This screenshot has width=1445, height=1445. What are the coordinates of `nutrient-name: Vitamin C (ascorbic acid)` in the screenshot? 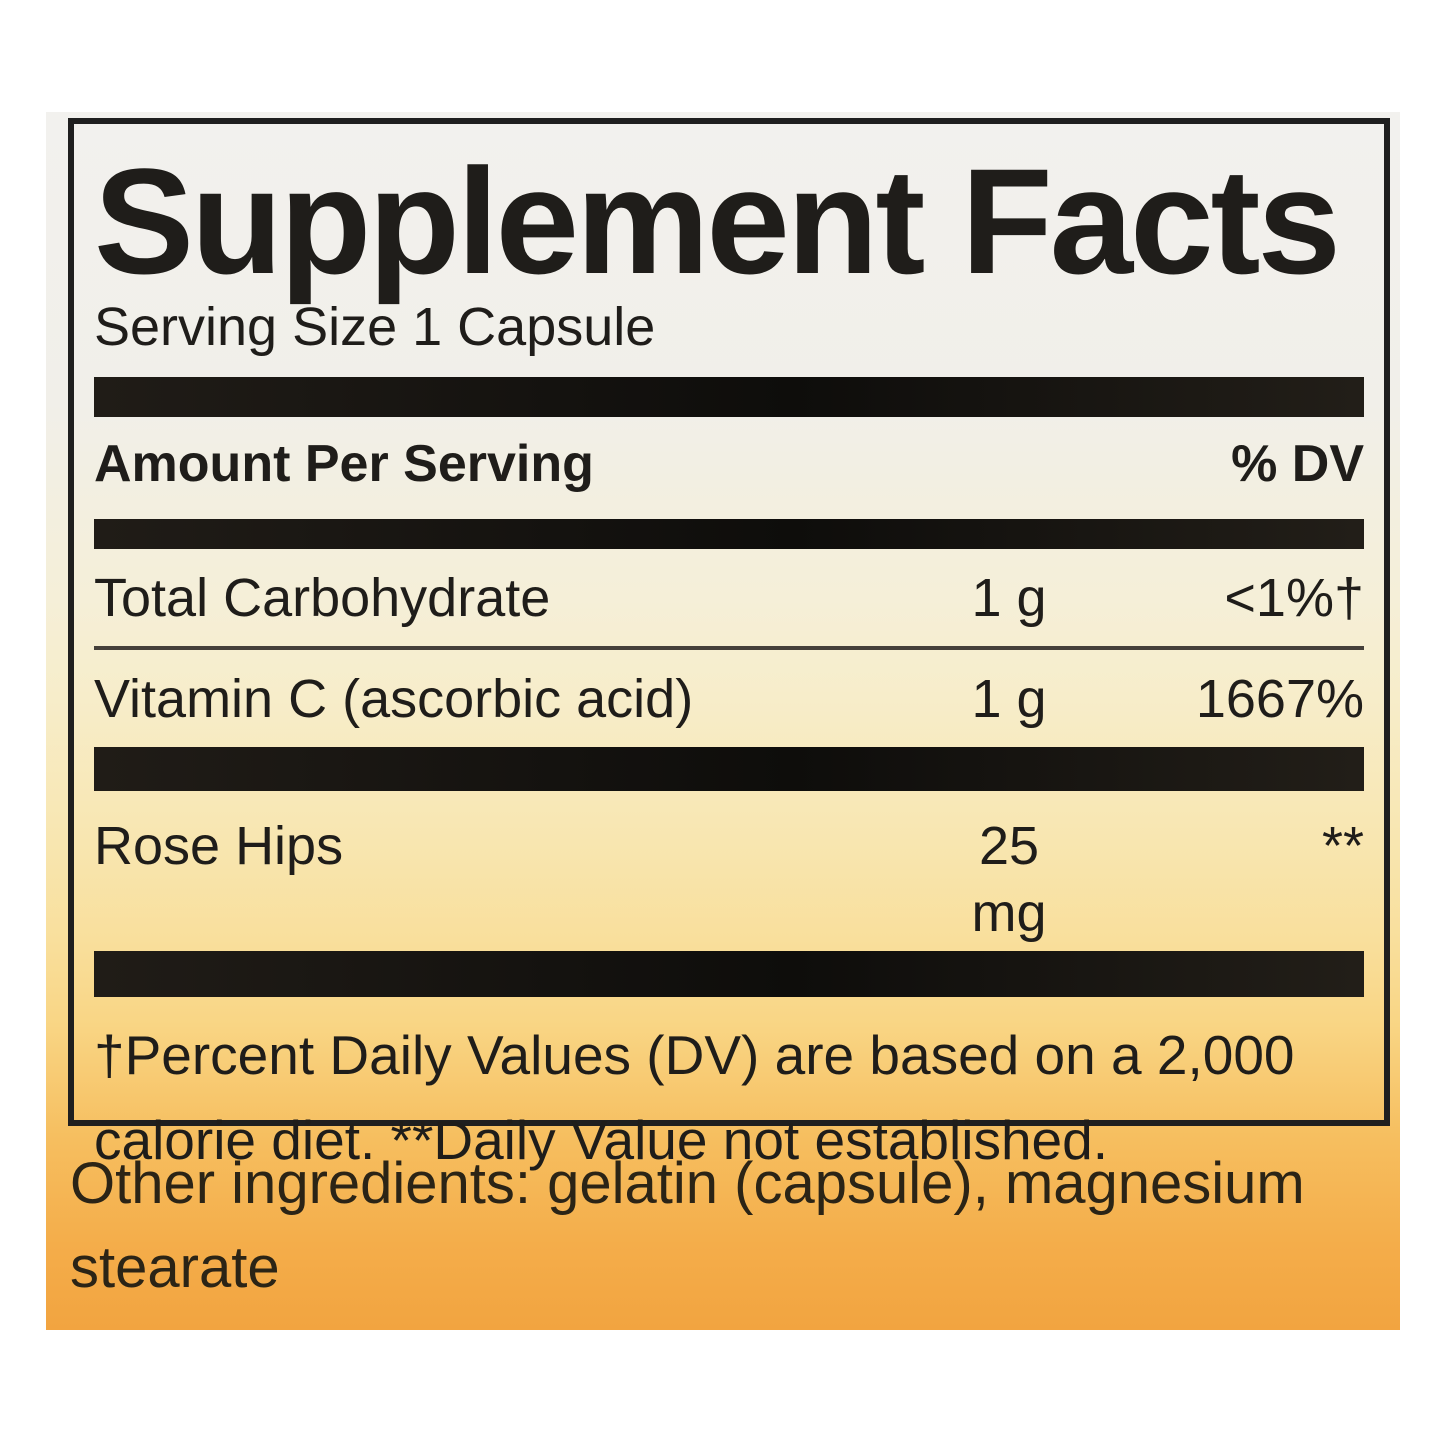 It's located at (394, 698).